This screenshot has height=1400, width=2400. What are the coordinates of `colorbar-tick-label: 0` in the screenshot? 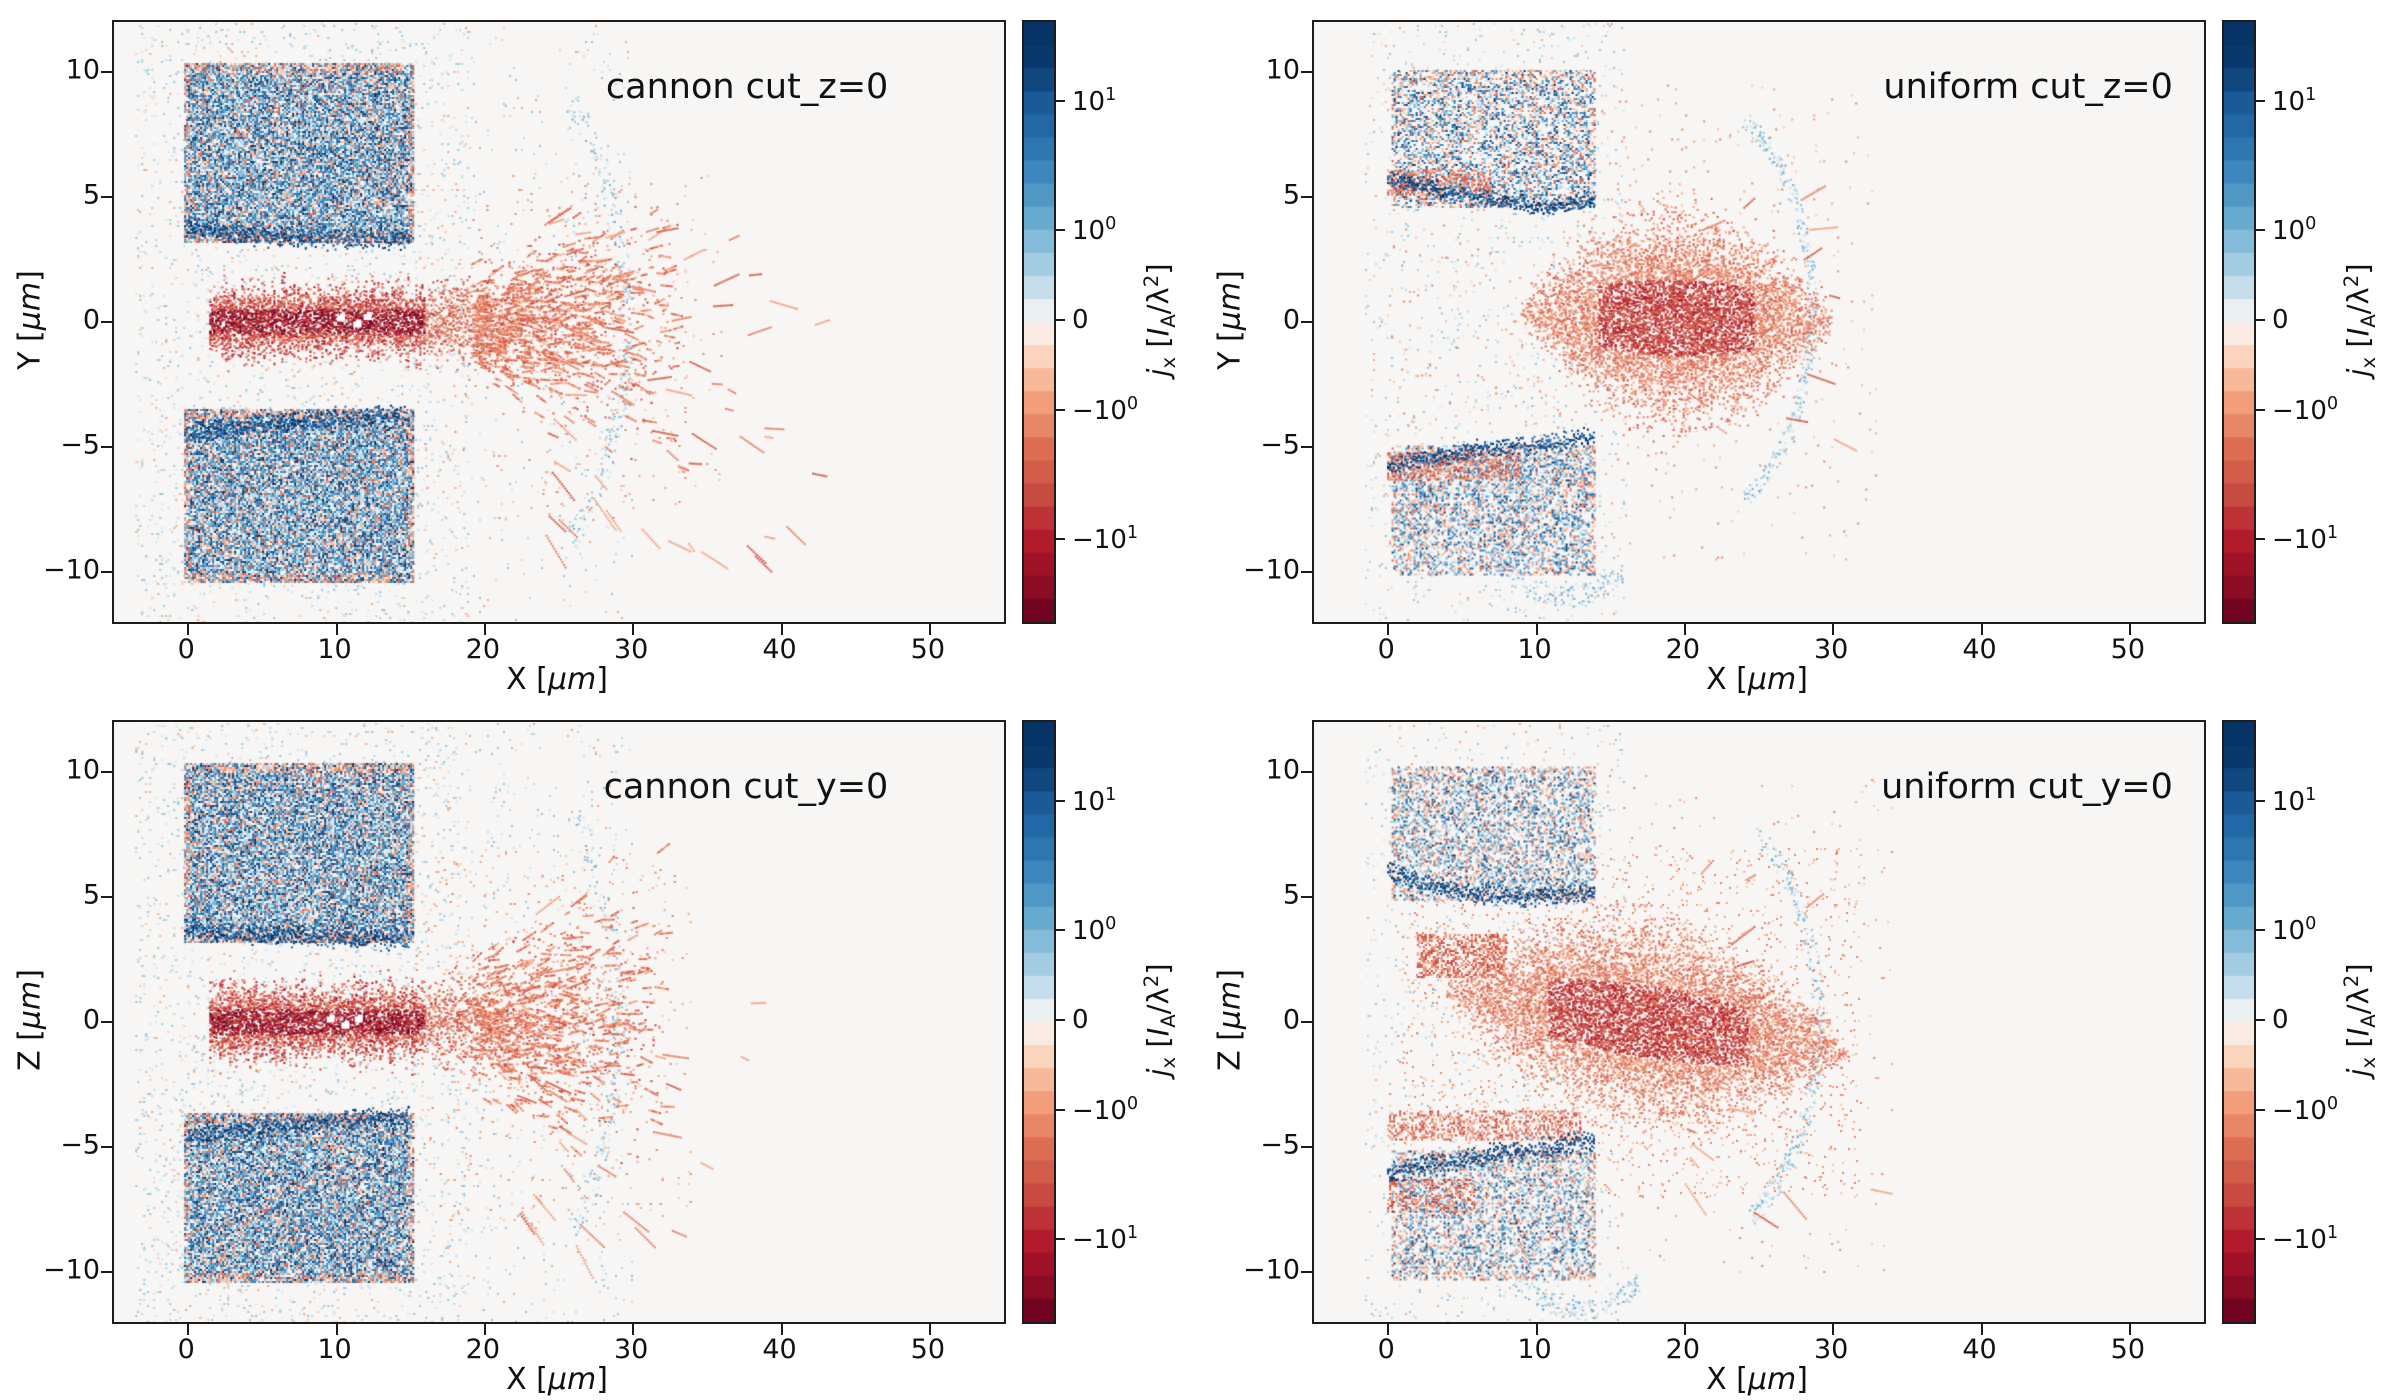 It's located at (1080, 320).